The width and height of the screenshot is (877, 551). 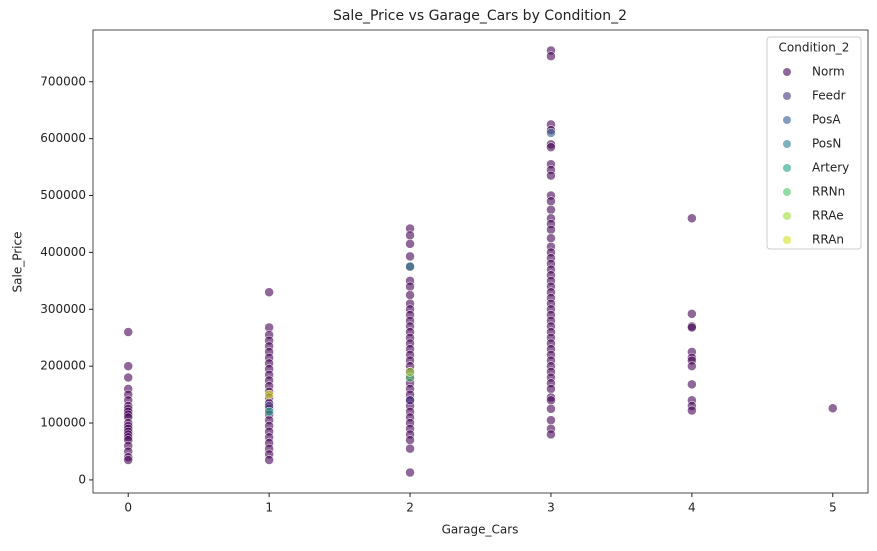 I want to click on legend-label: RRNn, so click(x=828, y=192).